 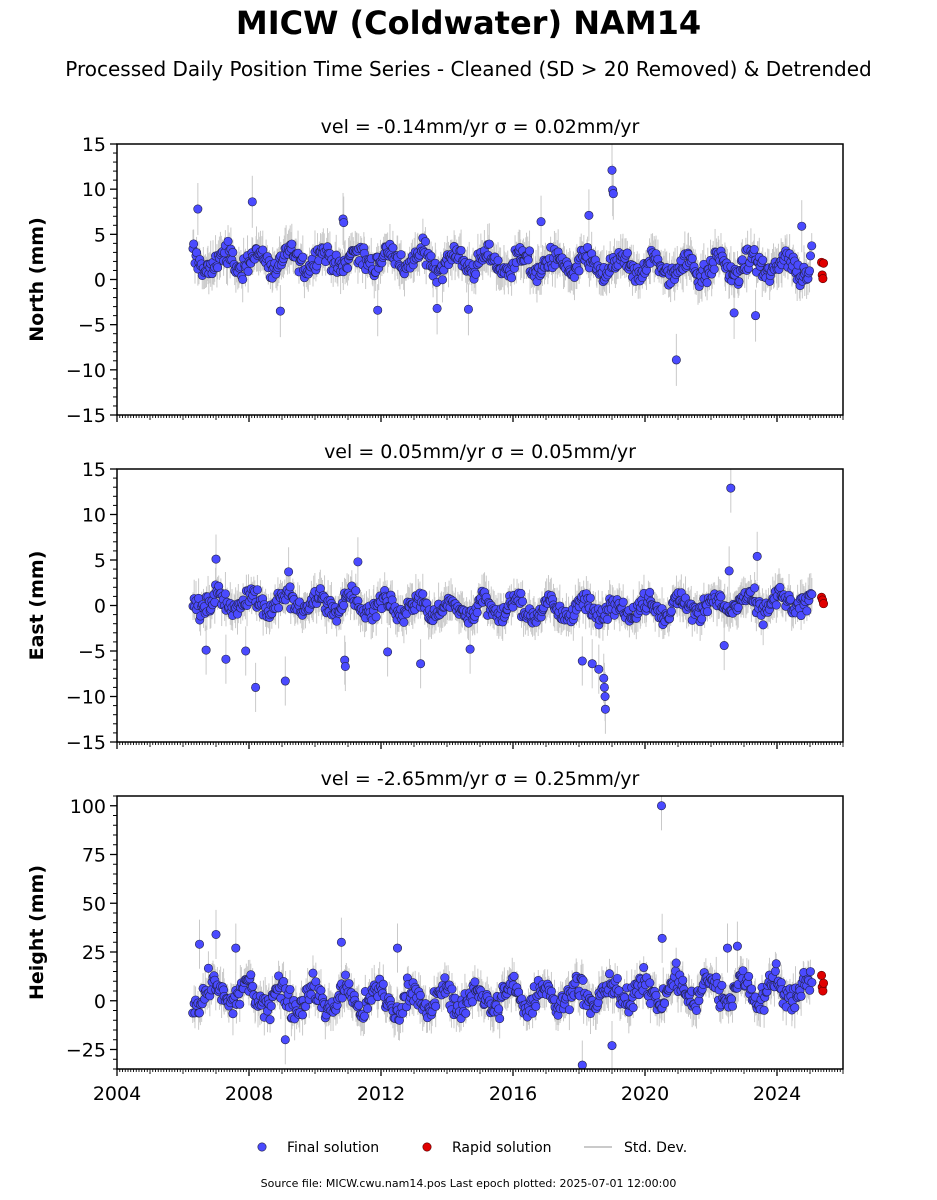 What do you see at coordinates (333, 1148) in the screenshot?
I see `legend-final-label: Final solution` at bounding box center [333, 1148].